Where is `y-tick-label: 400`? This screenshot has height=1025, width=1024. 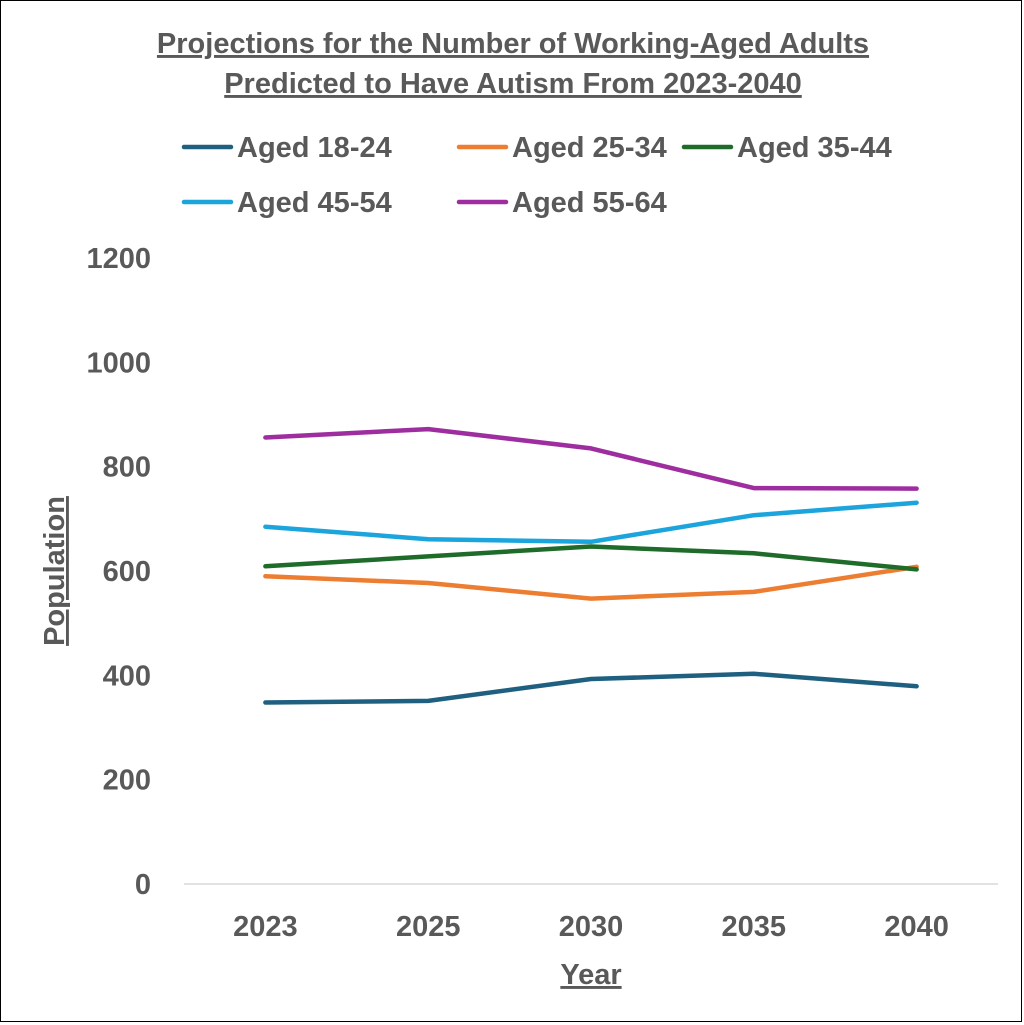
y-tick-label: 400 is located at coordinates (127, 676).